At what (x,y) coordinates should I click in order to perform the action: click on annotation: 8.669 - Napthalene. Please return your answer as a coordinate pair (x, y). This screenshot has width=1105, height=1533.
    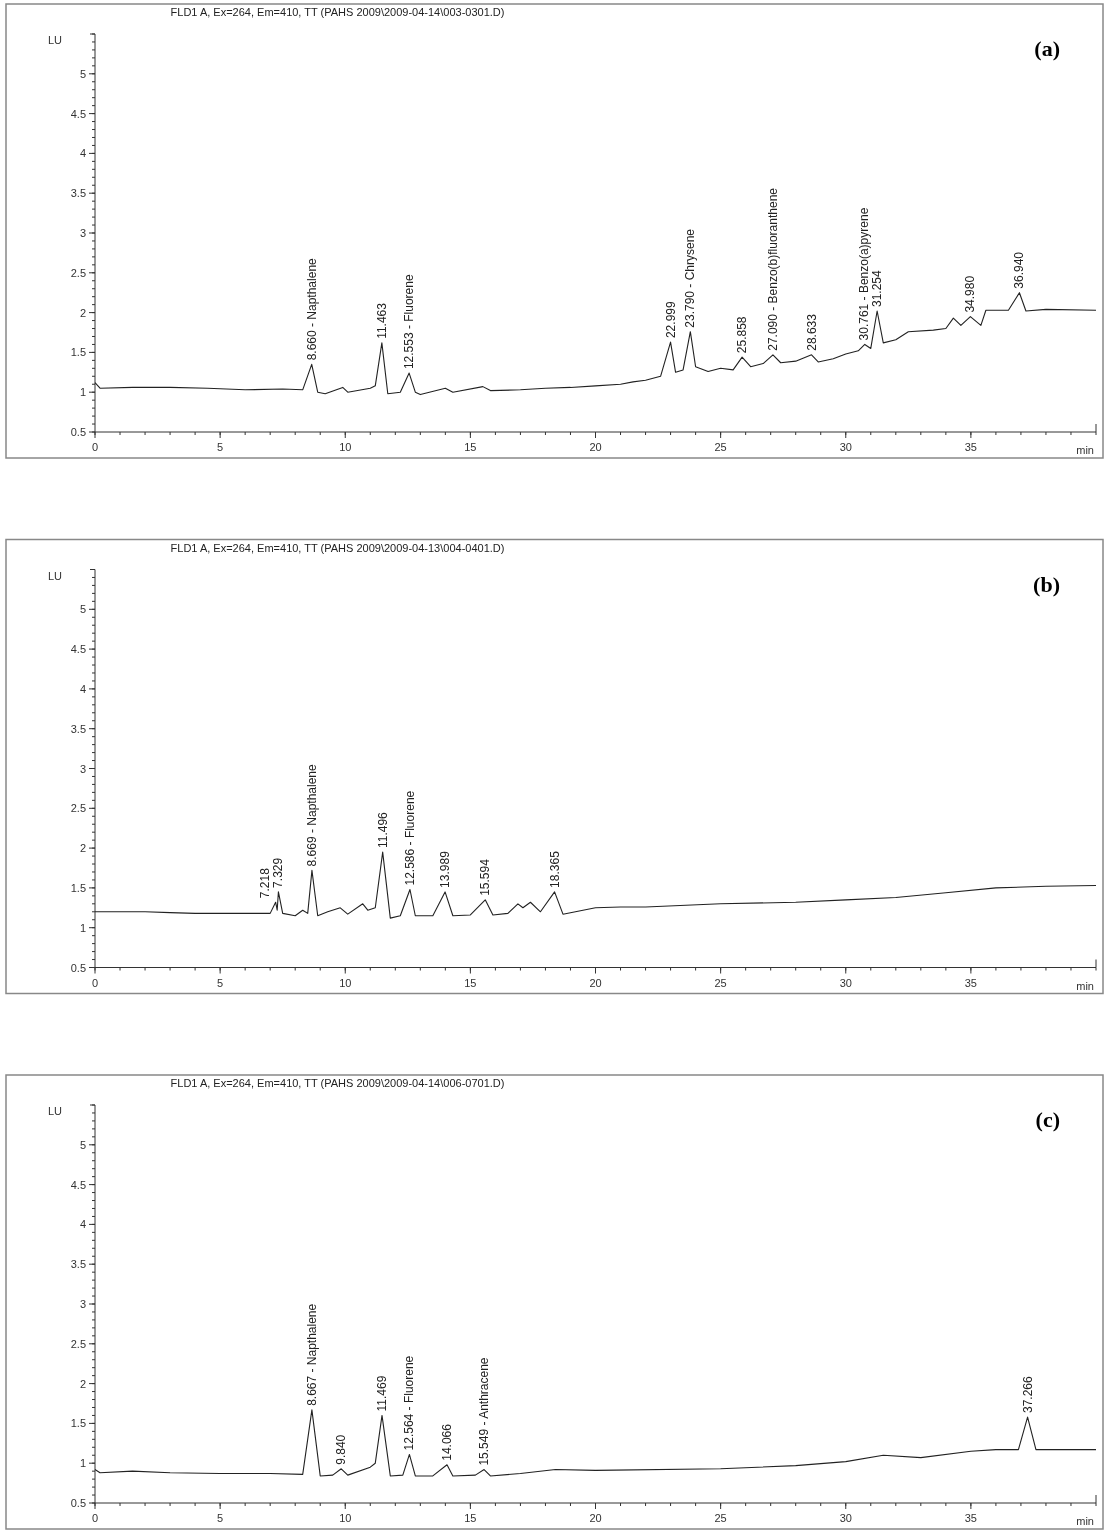
    Looking at the image, I should click on (311, 815).